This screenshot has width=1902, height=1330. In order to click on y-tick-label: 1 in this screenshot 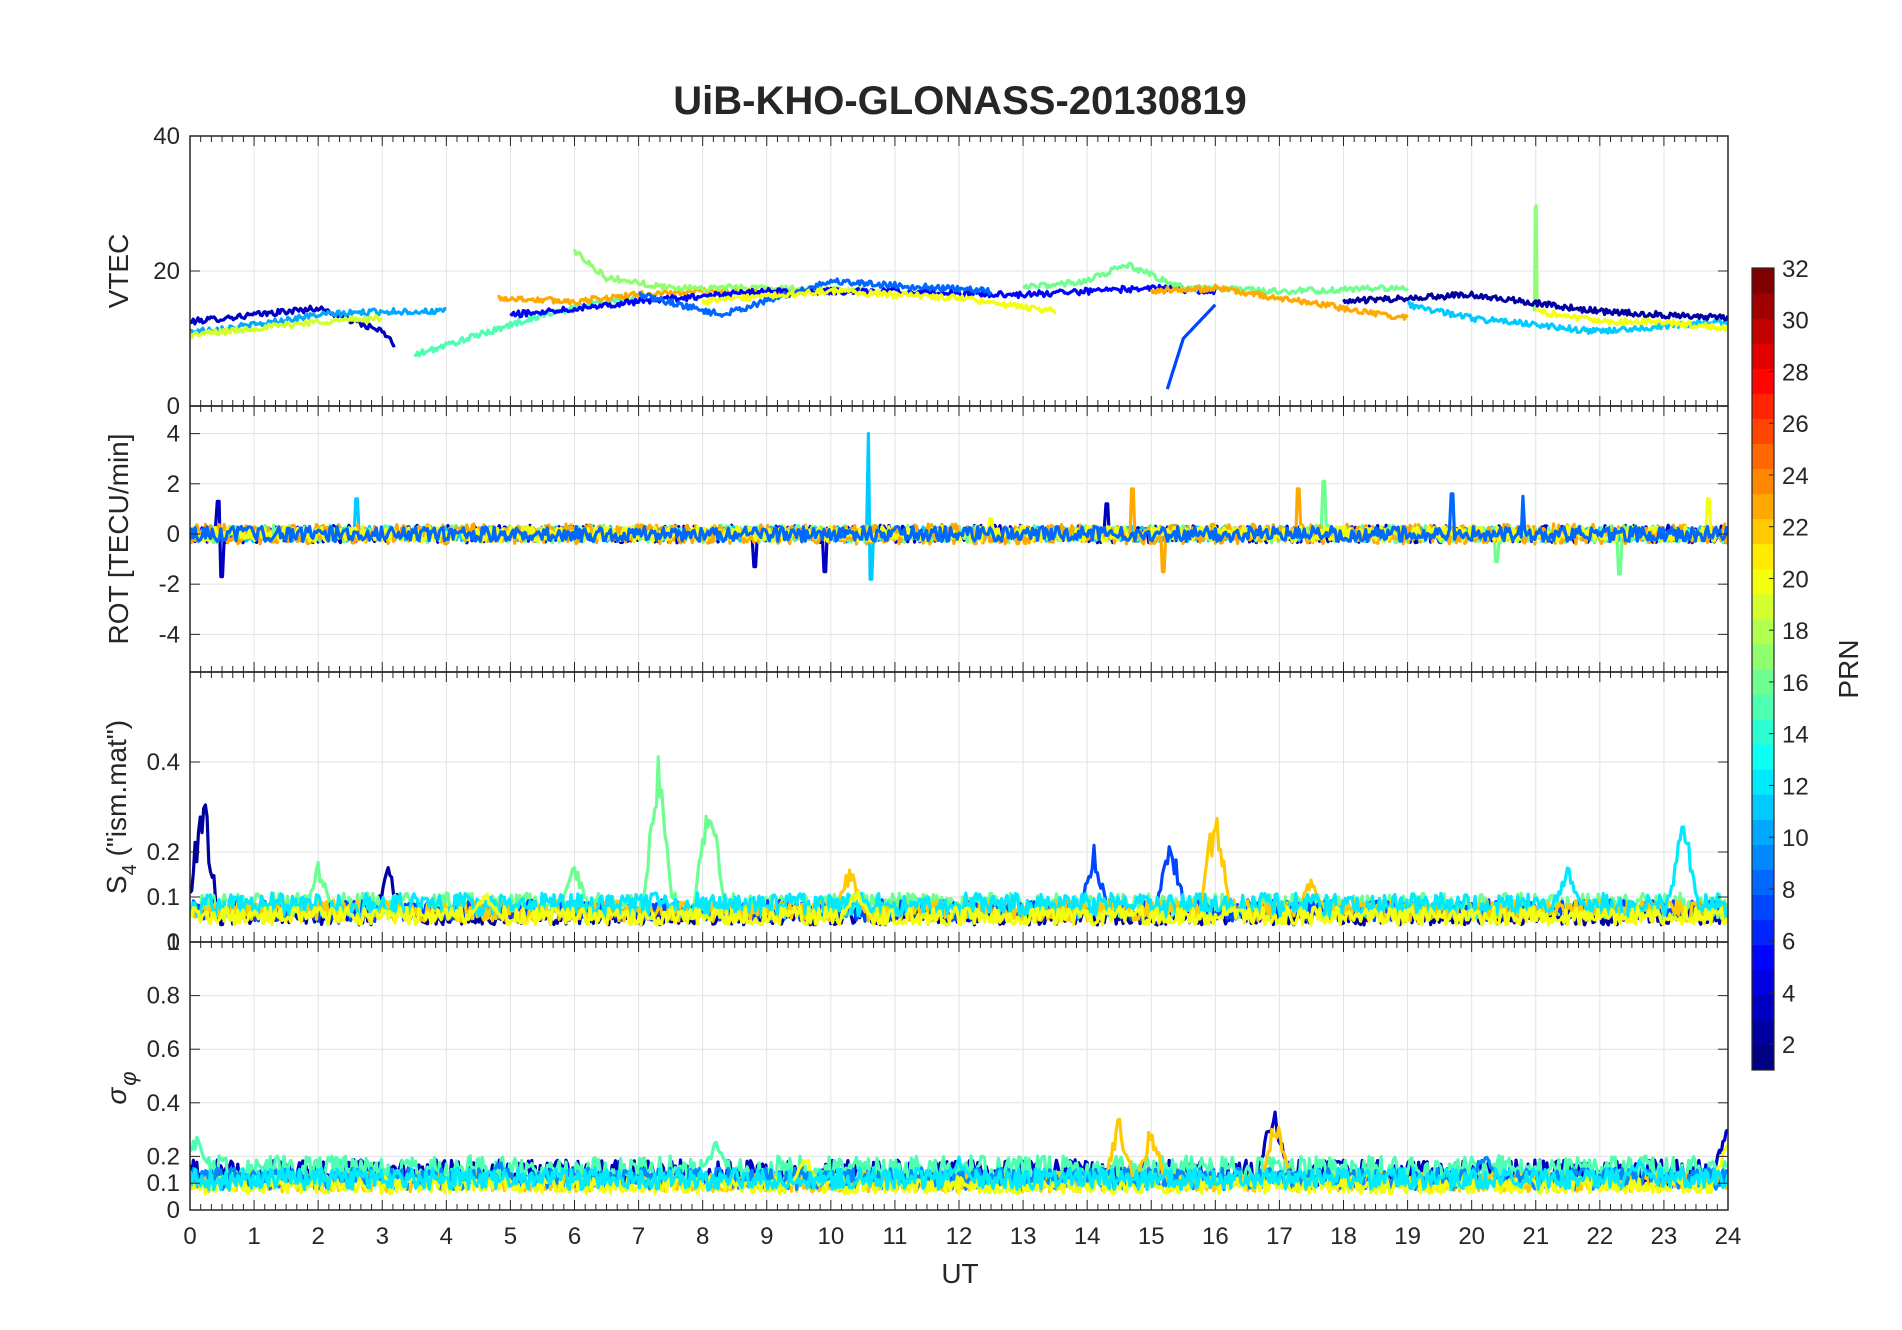, I will do `click(173, 942)`.